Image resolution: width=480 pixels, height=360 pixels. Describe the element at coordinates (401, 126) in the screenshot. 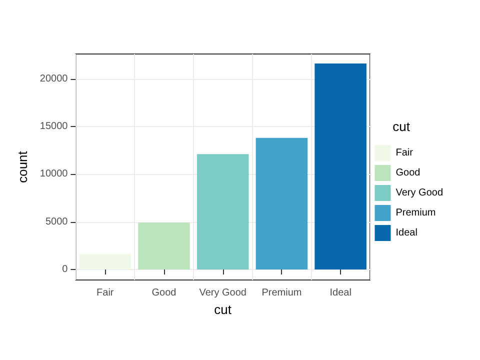

I see `legend-title: cut` at that location.